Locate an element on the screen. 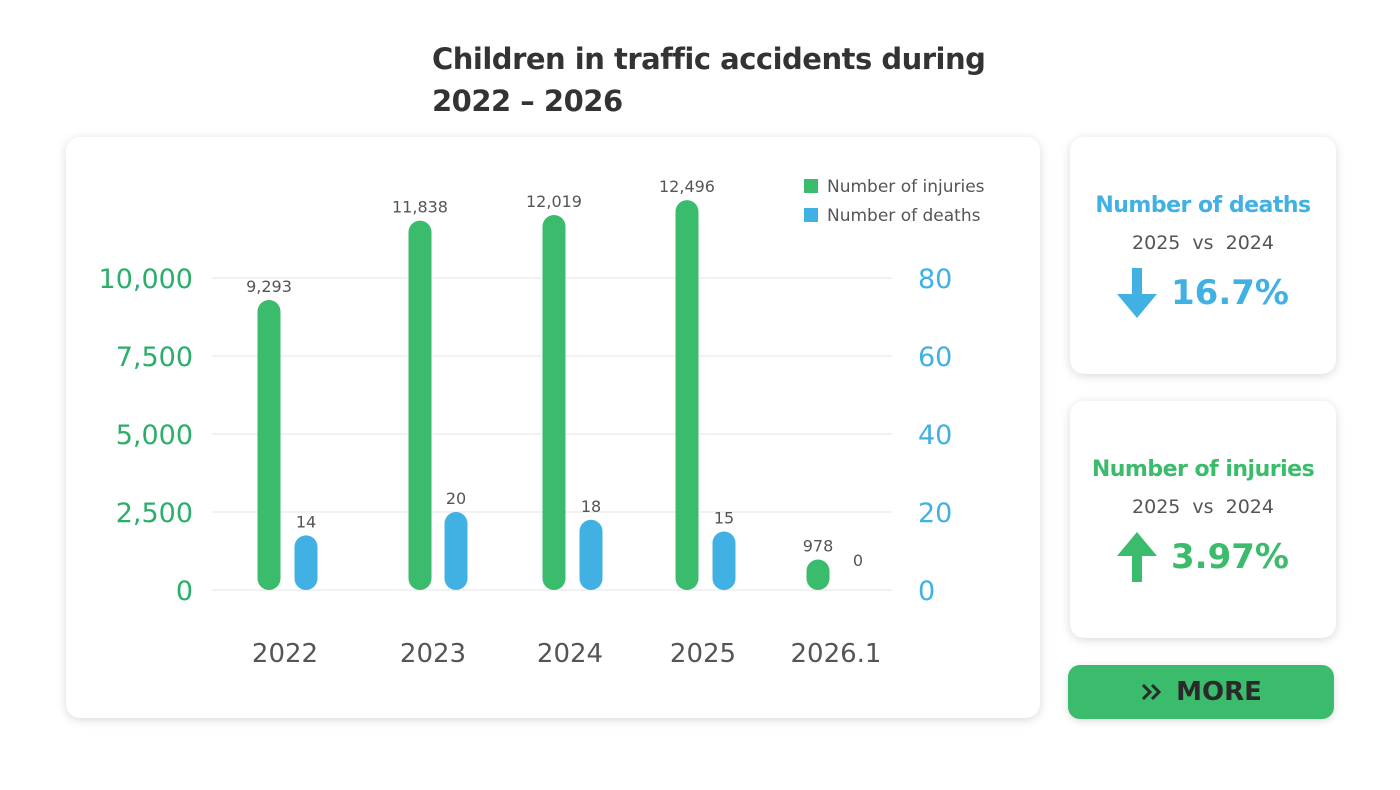 Image resolution: width=1400 pixels, height=790 pixels. deaths-data-label: 0 is located at coordinates (858, 560).